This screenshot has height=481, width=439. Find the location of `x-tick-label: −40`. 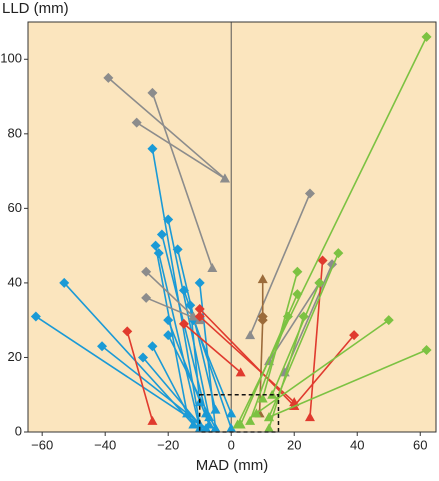

x-tick-label: −40 is located at coordinates (105, 444).